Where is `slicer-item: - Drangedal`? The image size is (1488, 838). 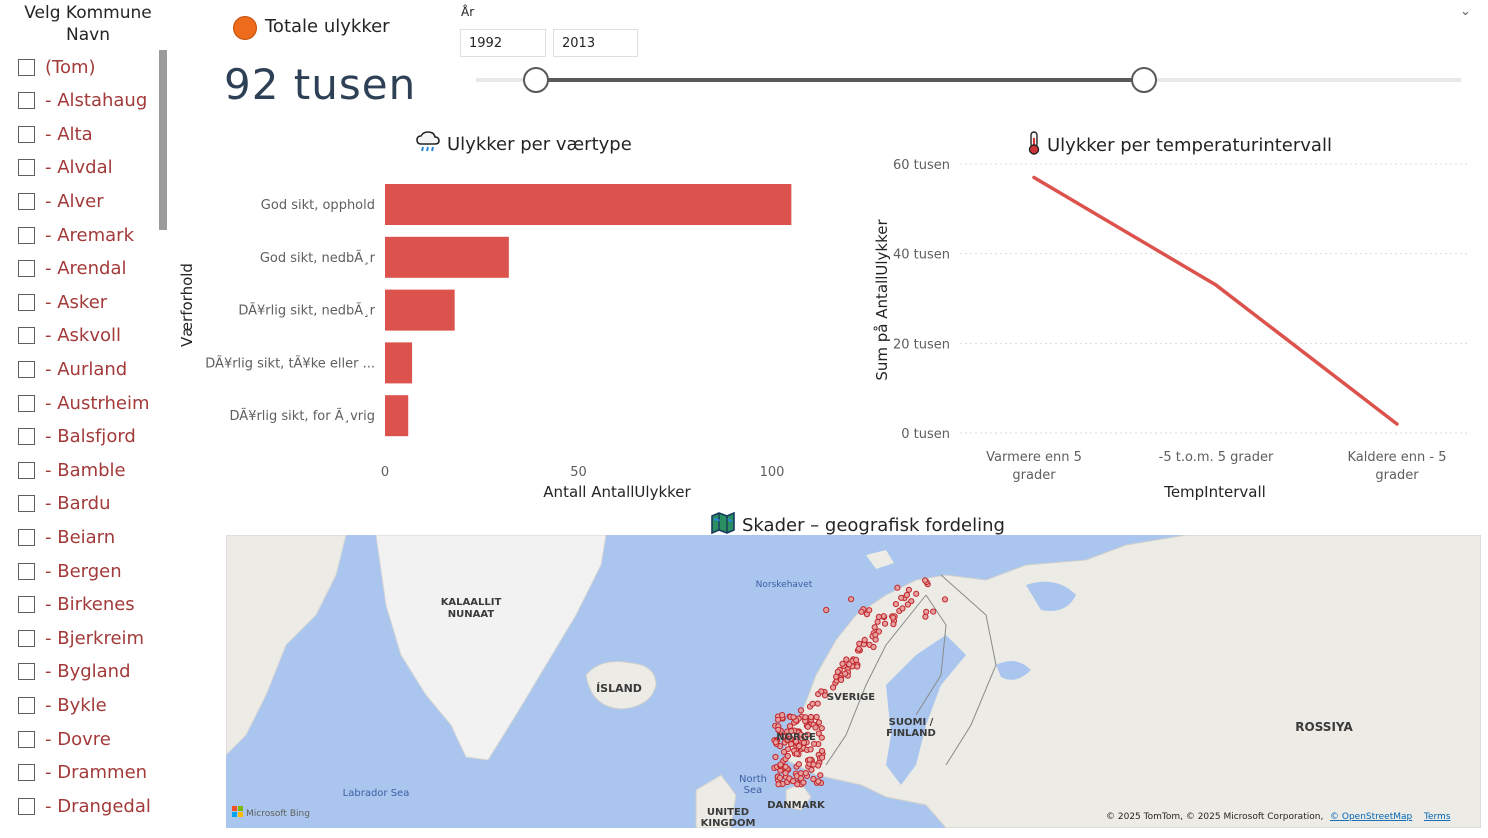
slicer-item: - Drangedal is located at coordinates (84, 806).